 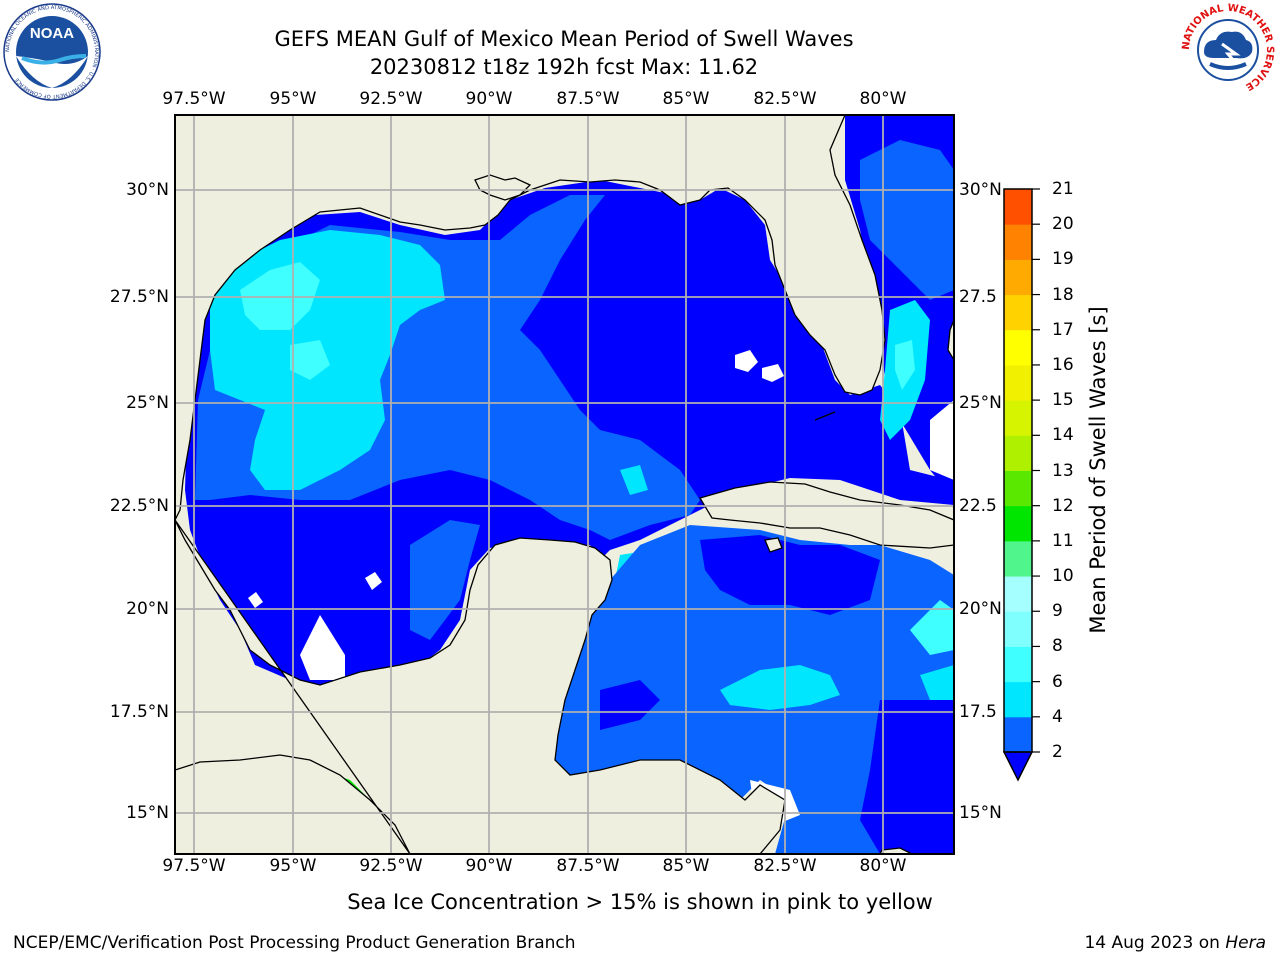 I want to click on colorbar-tick-label: 9, so click(x=1057, y=611).